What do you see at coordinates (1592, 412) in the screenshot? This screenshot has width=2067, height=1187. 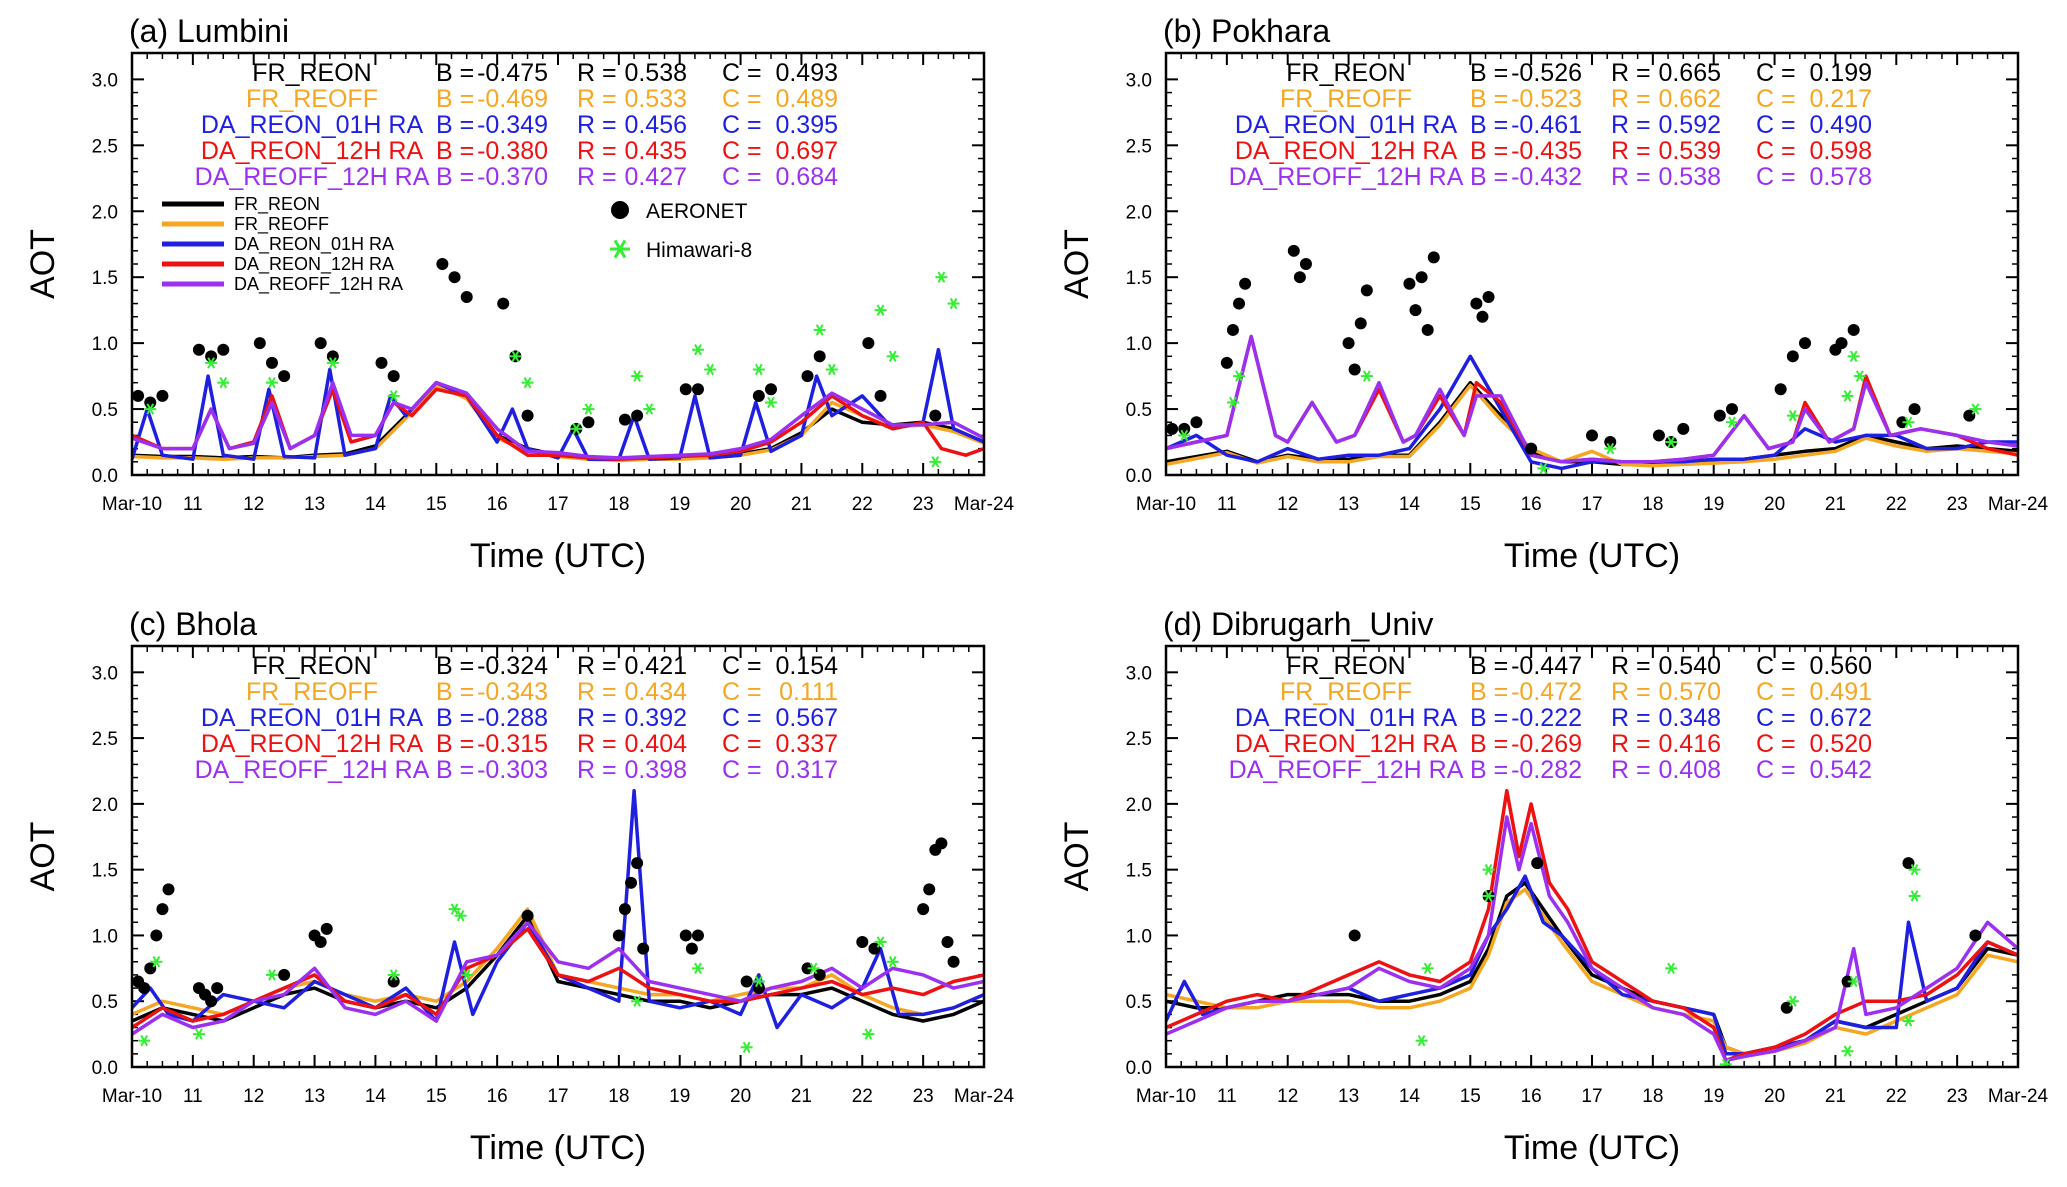 I see `series-line-da-reon-01h-ra` at bounding box center [1592, 412].